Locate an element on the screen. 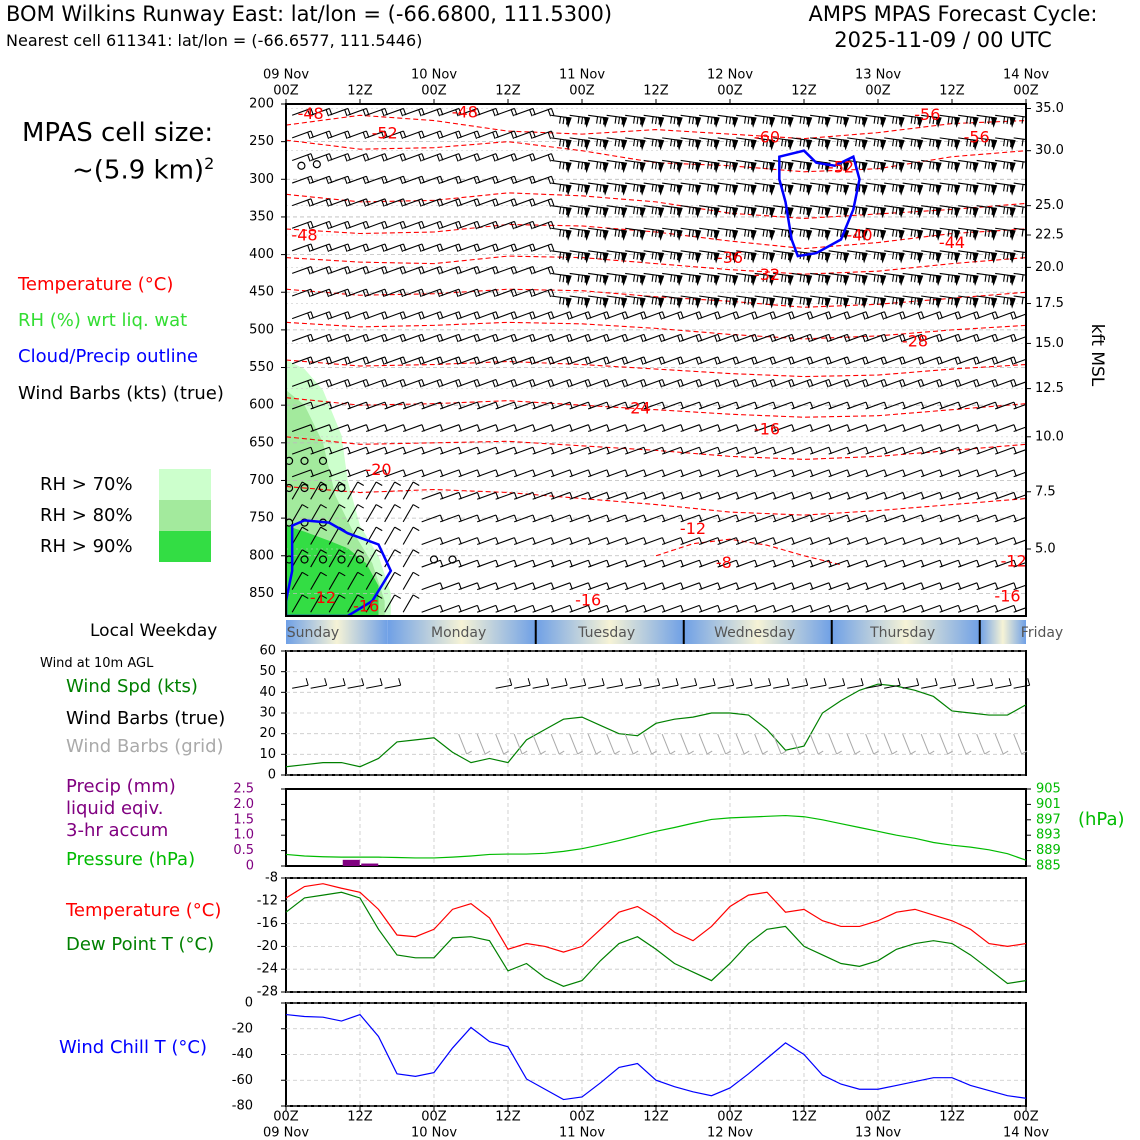 The height and width of the screenshot is (1140, 1140). pressure-tick-label: 300 is located at coordinates (261, 179).